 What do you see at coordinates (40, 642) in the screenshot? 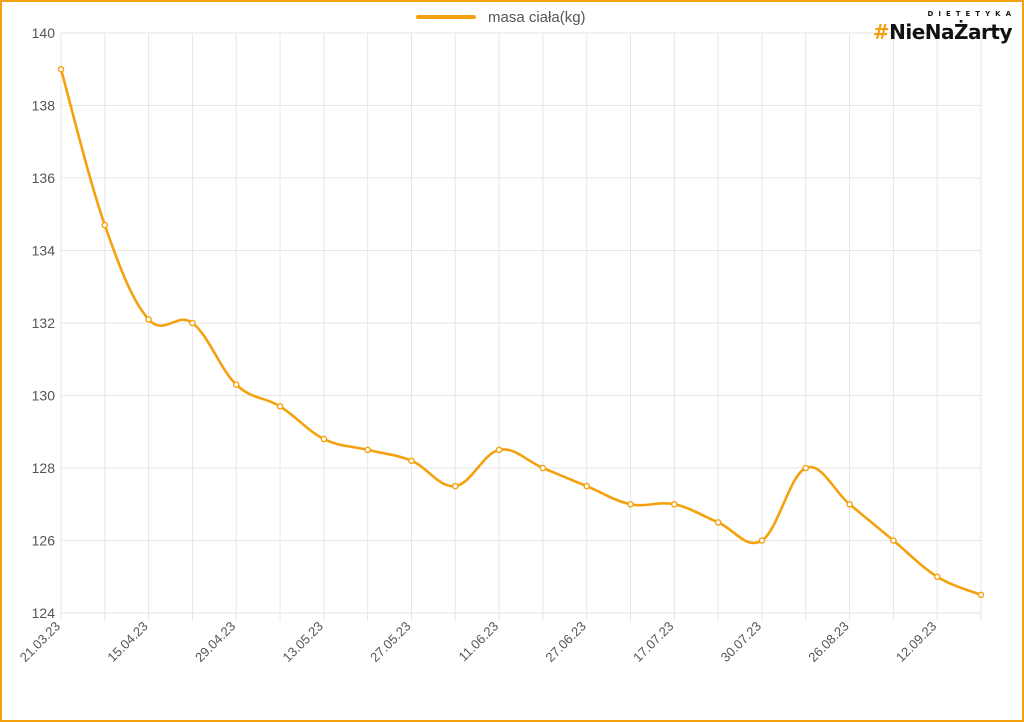
I see `x-tick-label: 21.03.23` at bounding box center [40, 642].